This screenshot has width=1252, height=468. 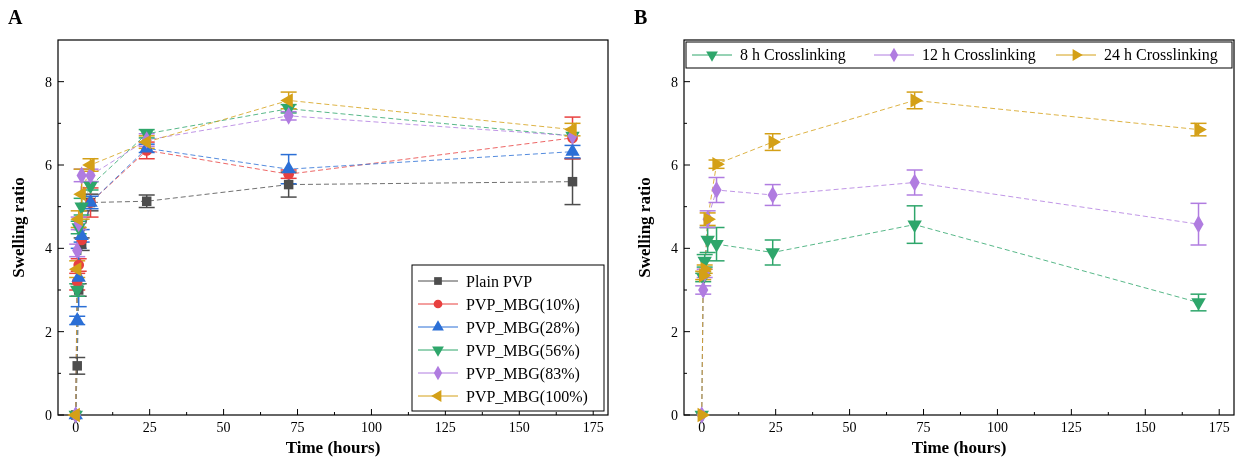 I want to click on legend-label: Plain PVP, so click(x=499, y=281).